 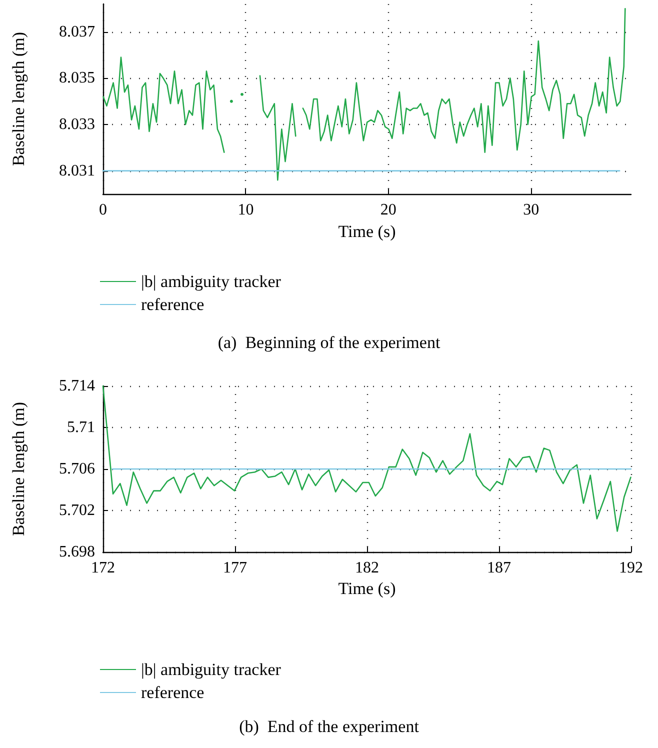 I want to click on y-tick-label: 8.031, so click(x=77, y=171).